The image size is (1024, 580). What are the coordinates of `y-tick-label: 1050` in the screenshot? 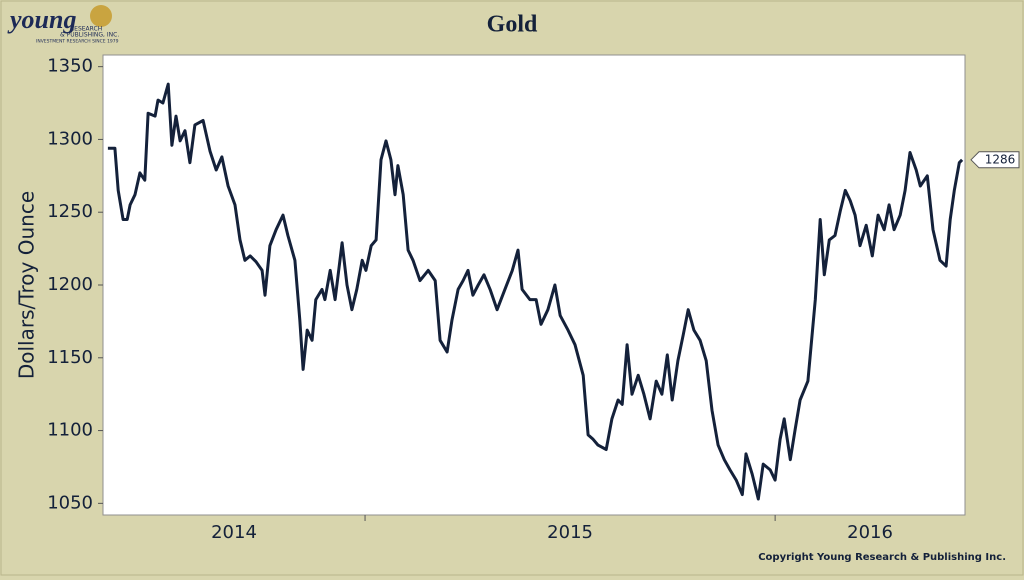 It's located at (70, 502).